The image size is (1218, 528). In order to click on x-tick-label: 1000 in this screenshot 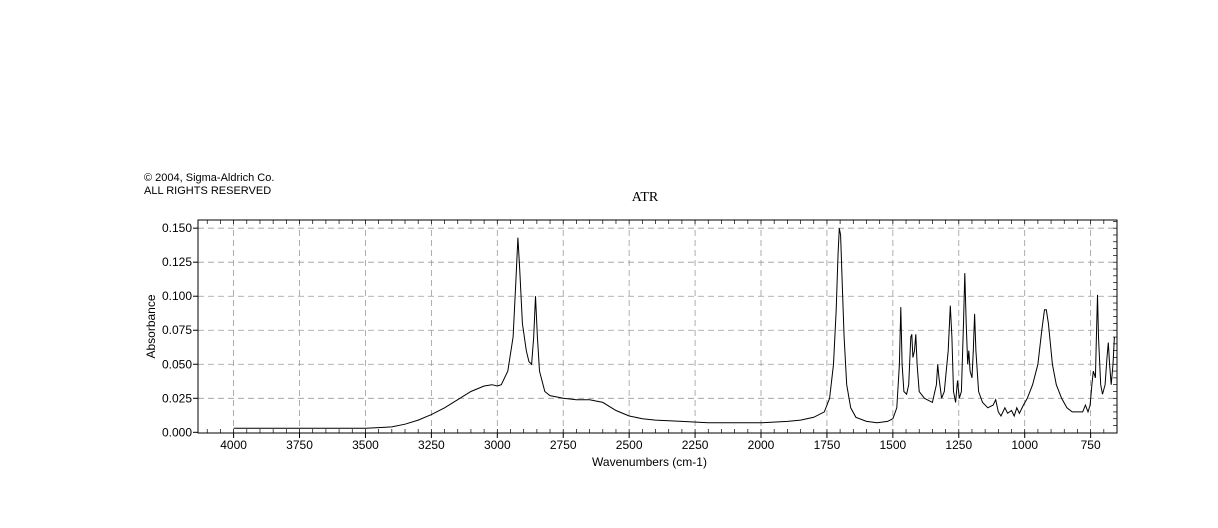, I will do `click(1024, 445)`.